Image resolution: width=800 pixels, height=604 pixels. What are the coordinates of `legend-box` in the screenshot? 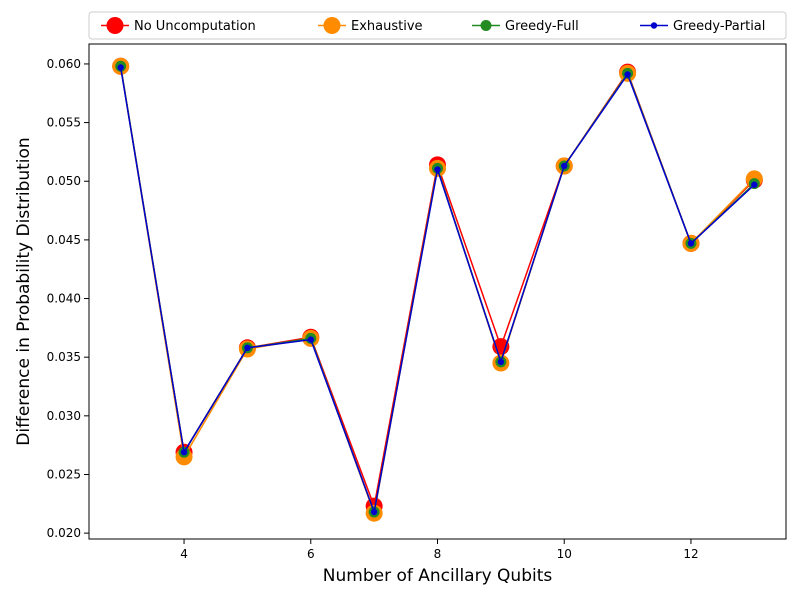 It's located at (437, 25).